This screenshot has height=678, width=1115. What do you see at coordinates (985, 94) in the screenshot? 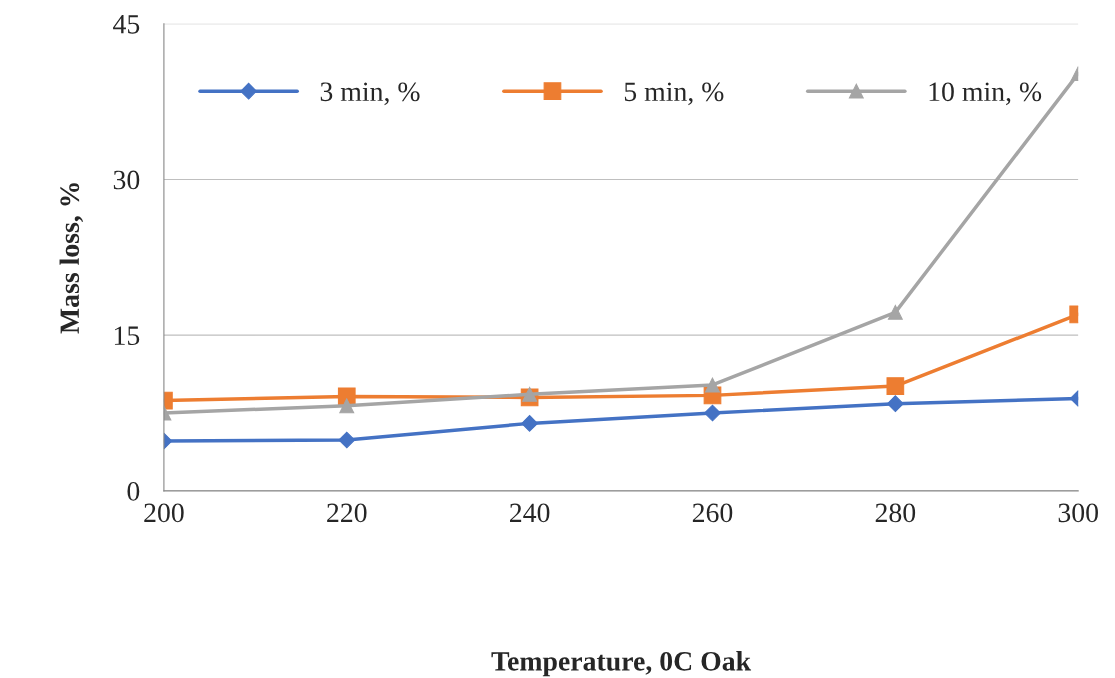
I see `legend-label: 10 min, %` at bounding box center [985, 94].